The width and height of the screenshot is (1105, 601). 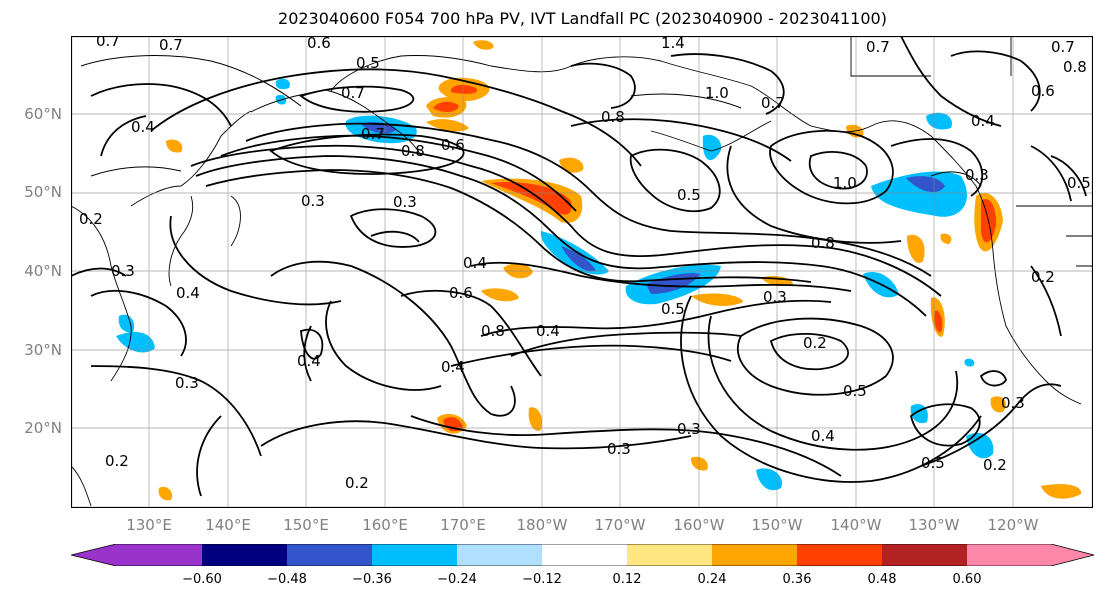 I want to click on lon-label: 150°E, so click(x=306, y=525).